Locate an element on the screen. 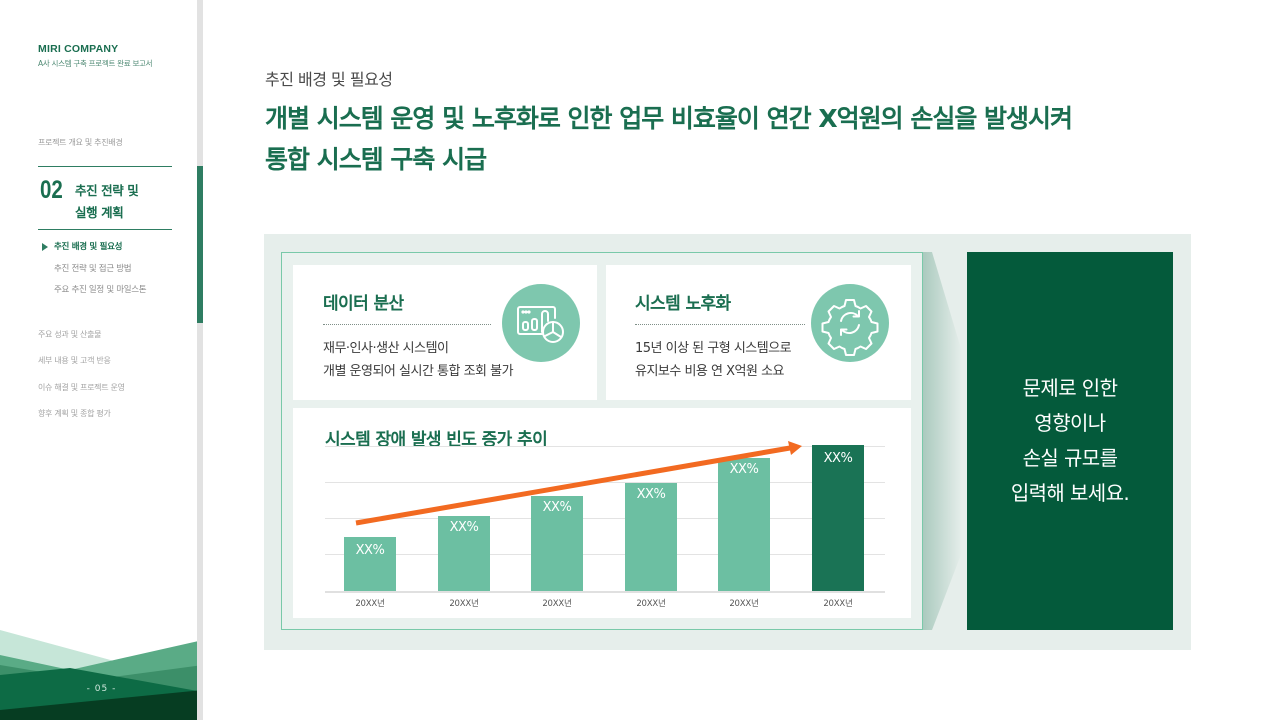 Image resolution: width=1280 pixels, height=720 pixels. sidebar-item-future: 향후 계획 및 종합 평가 is located at coordinates (74, 413).